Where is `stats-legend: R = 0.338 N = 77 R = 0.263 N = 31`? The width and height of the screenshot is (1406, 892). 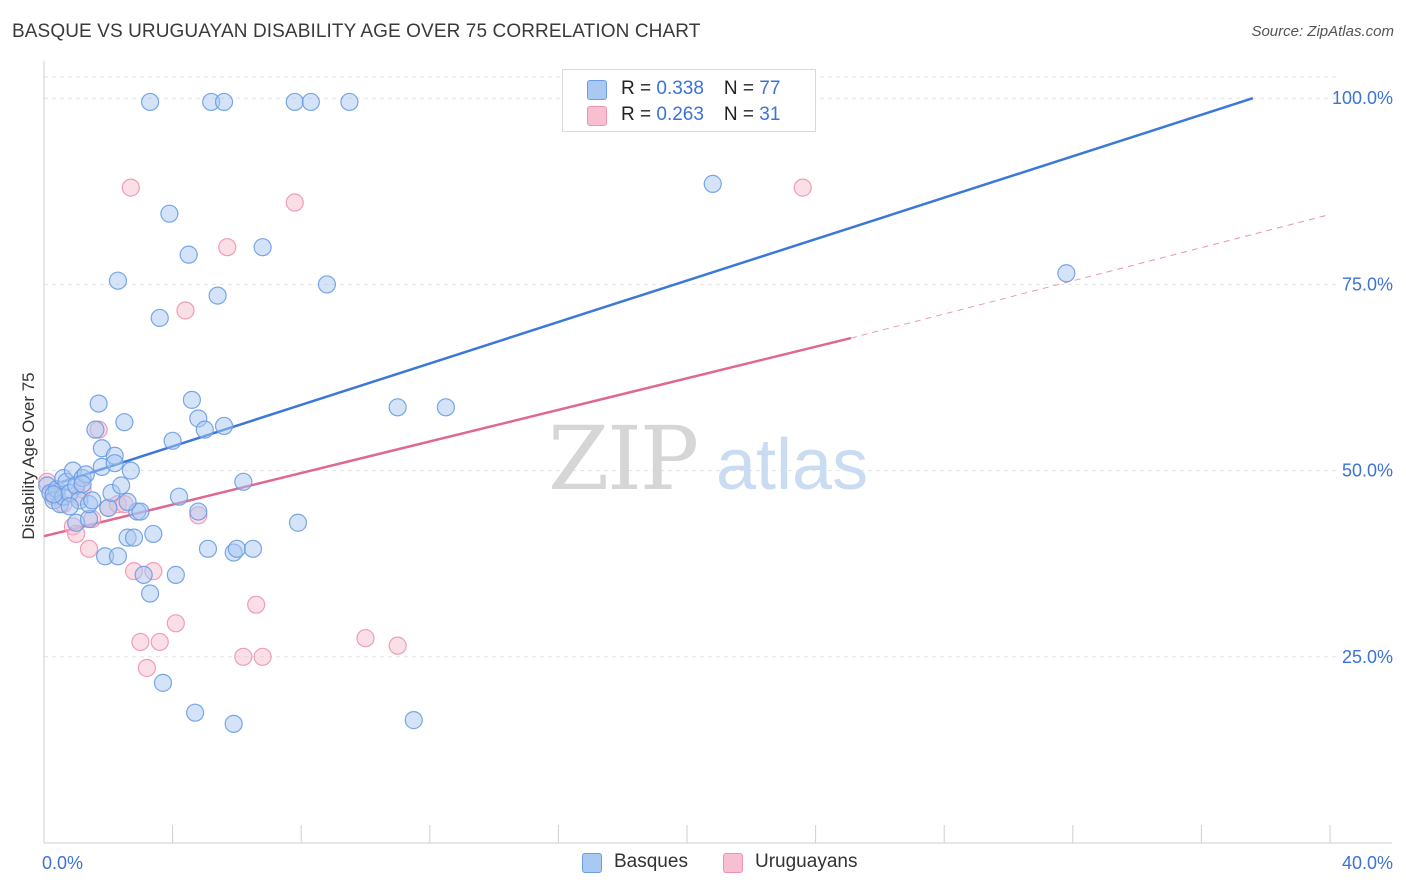 stats-legend: R = 0.338 N = 77 R = 0.263 N = 31 is located at coordinates (689, 100).